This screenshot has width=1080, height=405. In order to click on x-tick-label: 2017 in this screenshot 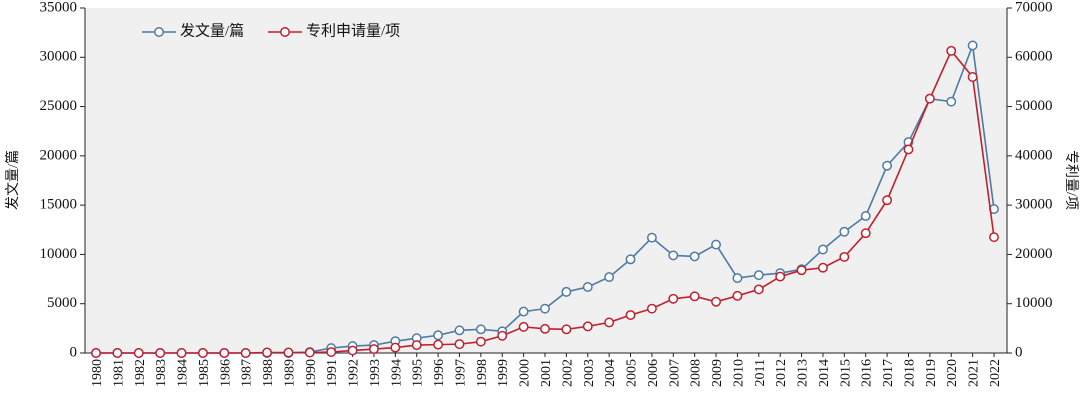, I will do `click(888, 373)`.